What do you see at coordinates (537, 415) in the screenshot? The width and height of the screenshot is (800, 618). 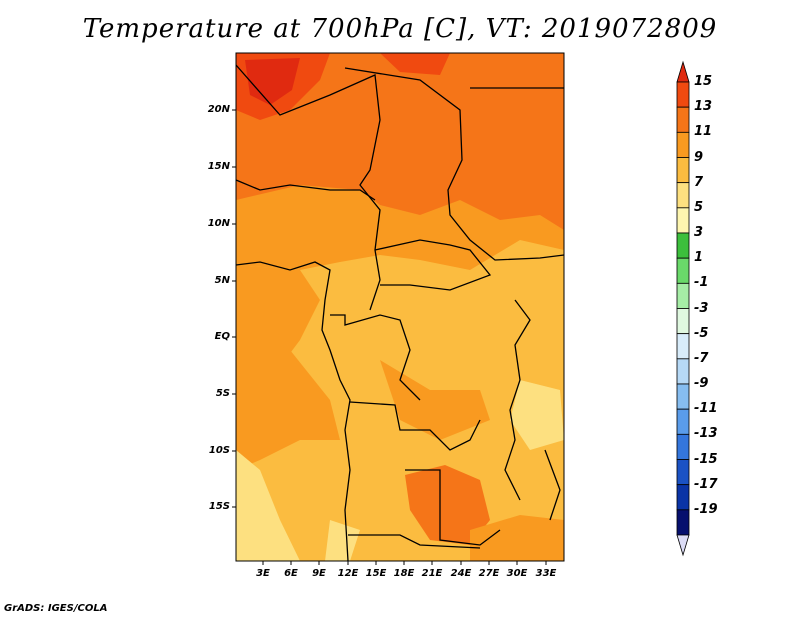 I see `field-5-east` at bounding box center [537, 415].